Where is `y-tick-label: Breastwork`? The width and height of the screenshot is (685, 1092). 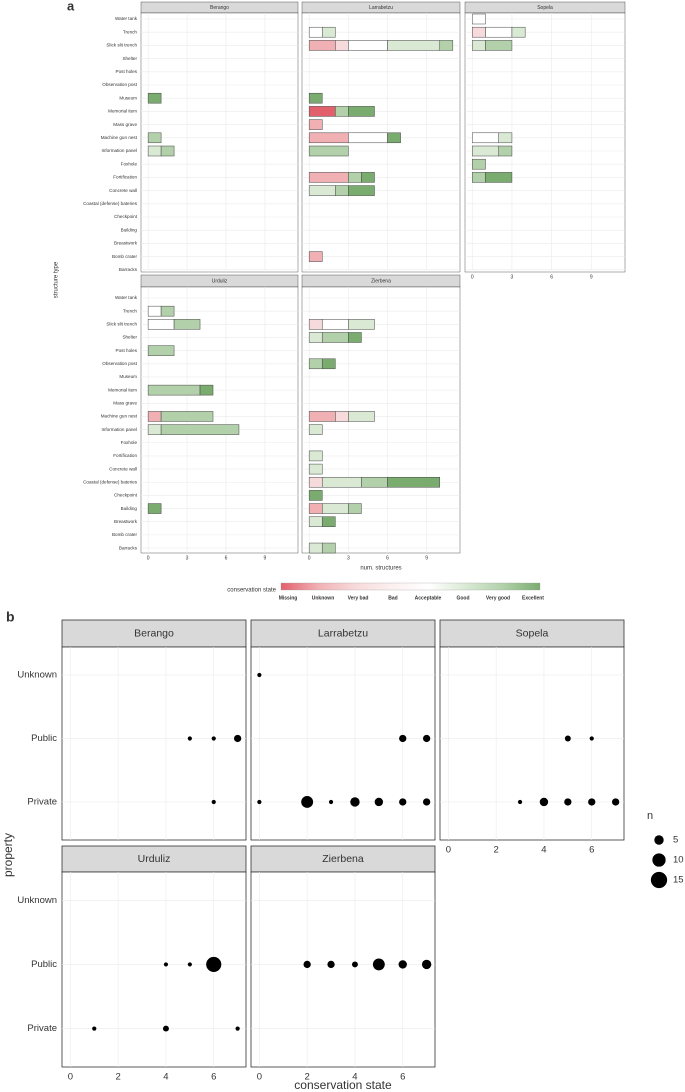 y-tick-label: Breastwork is located at coordinates (126, 521).